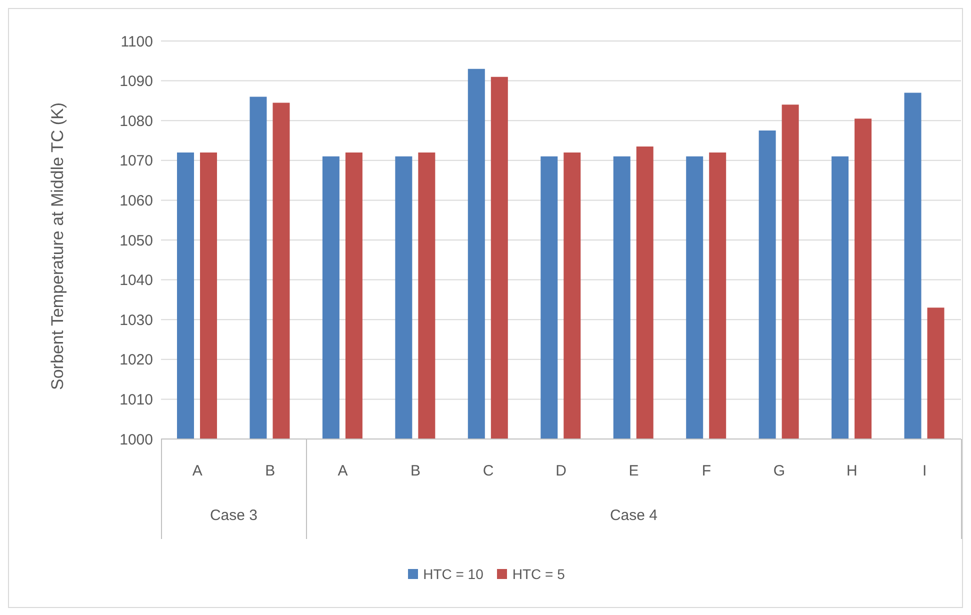 The width and height of the screenshot is (971, 615). Describe the element at coordinates (633, 471) in the screenshot. I see `x-tick-label: E` at that location.